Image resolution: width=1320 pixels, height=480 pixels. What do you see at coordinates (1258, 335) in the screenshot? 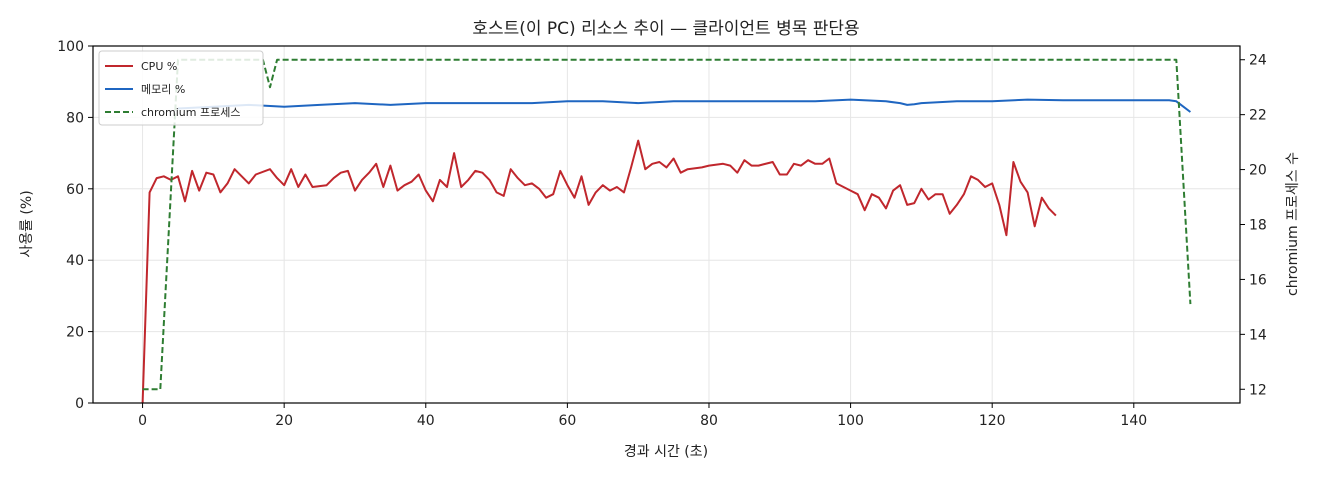
I see `y2-tick-label: 14` at bounding box center [1258, 335].